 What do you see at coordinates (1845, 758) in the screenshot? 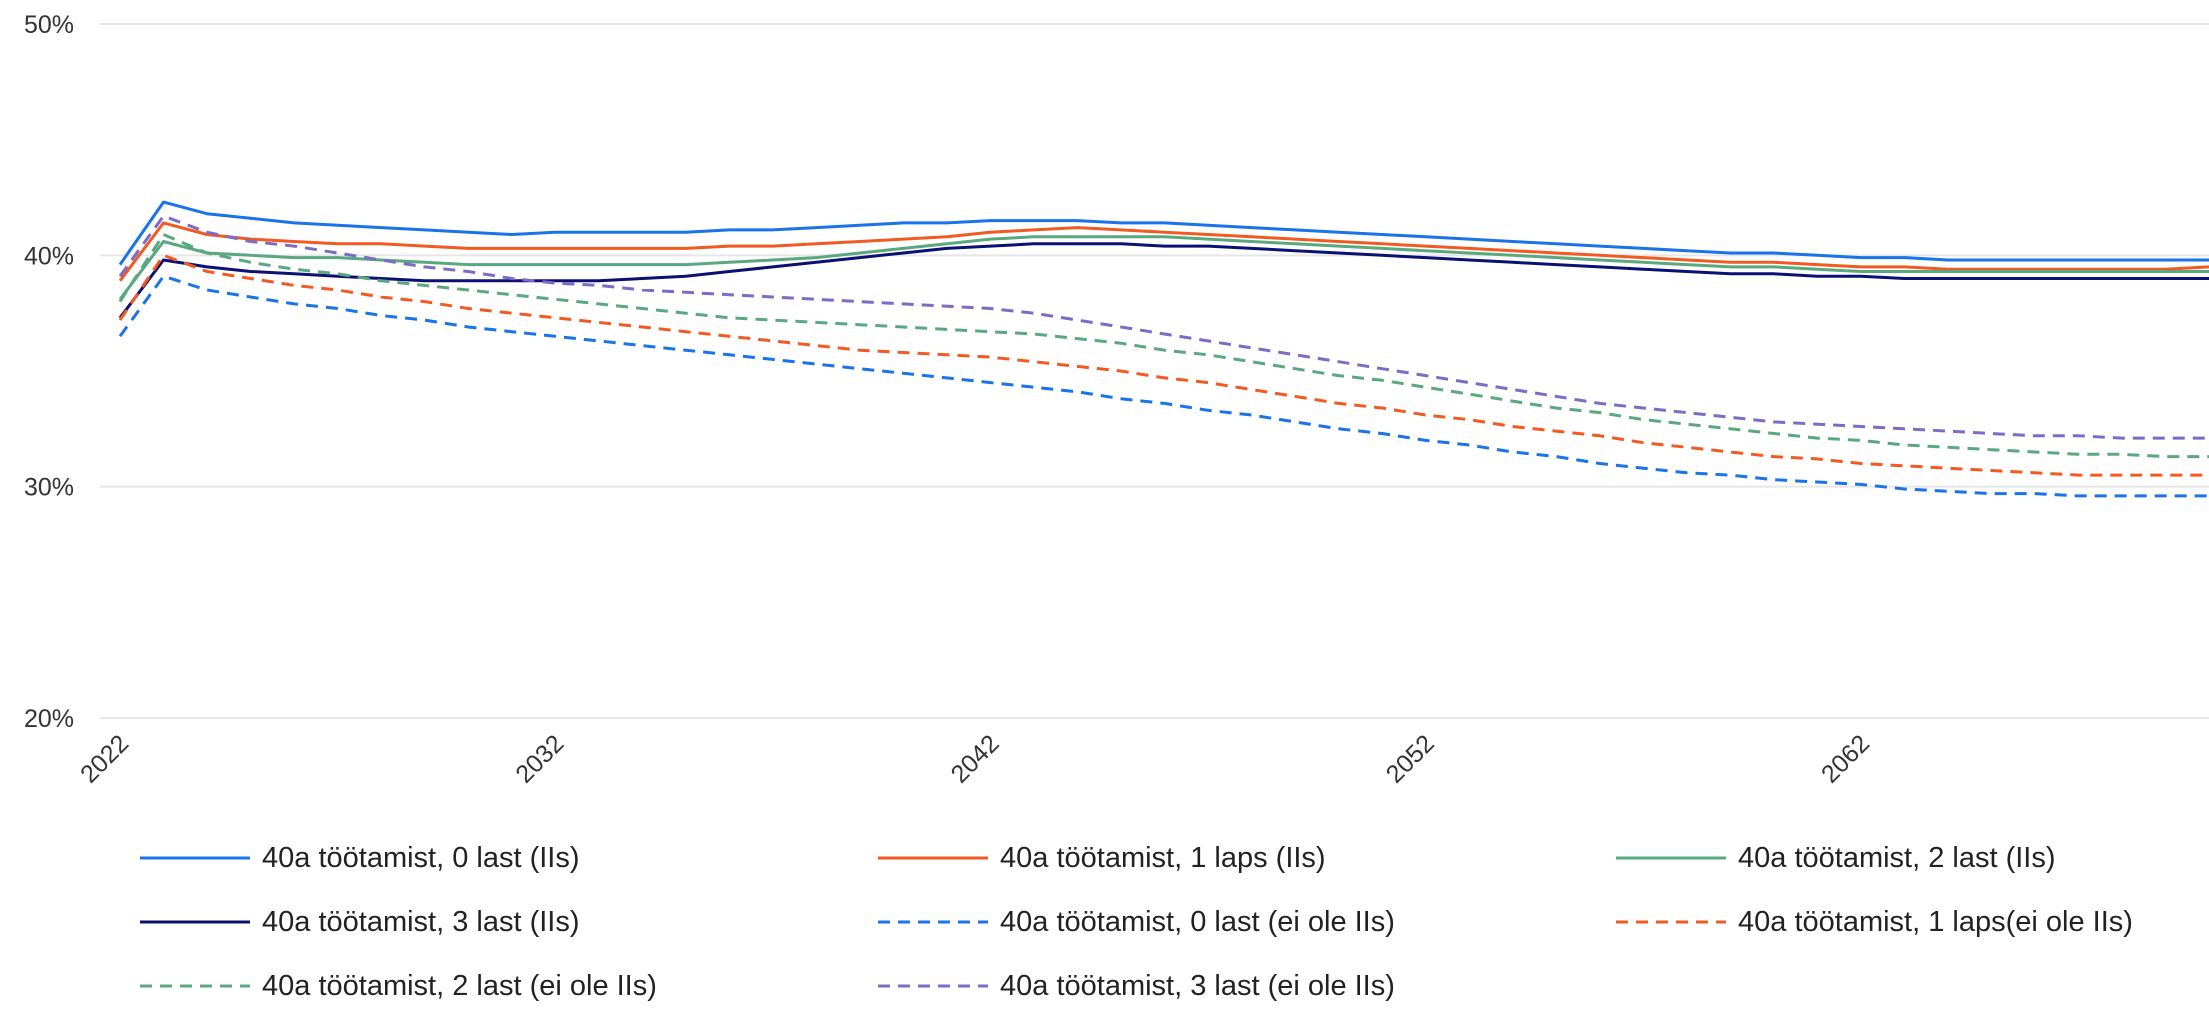
I see `x-tick-label: 2062` at bounding box center [1845, 758].